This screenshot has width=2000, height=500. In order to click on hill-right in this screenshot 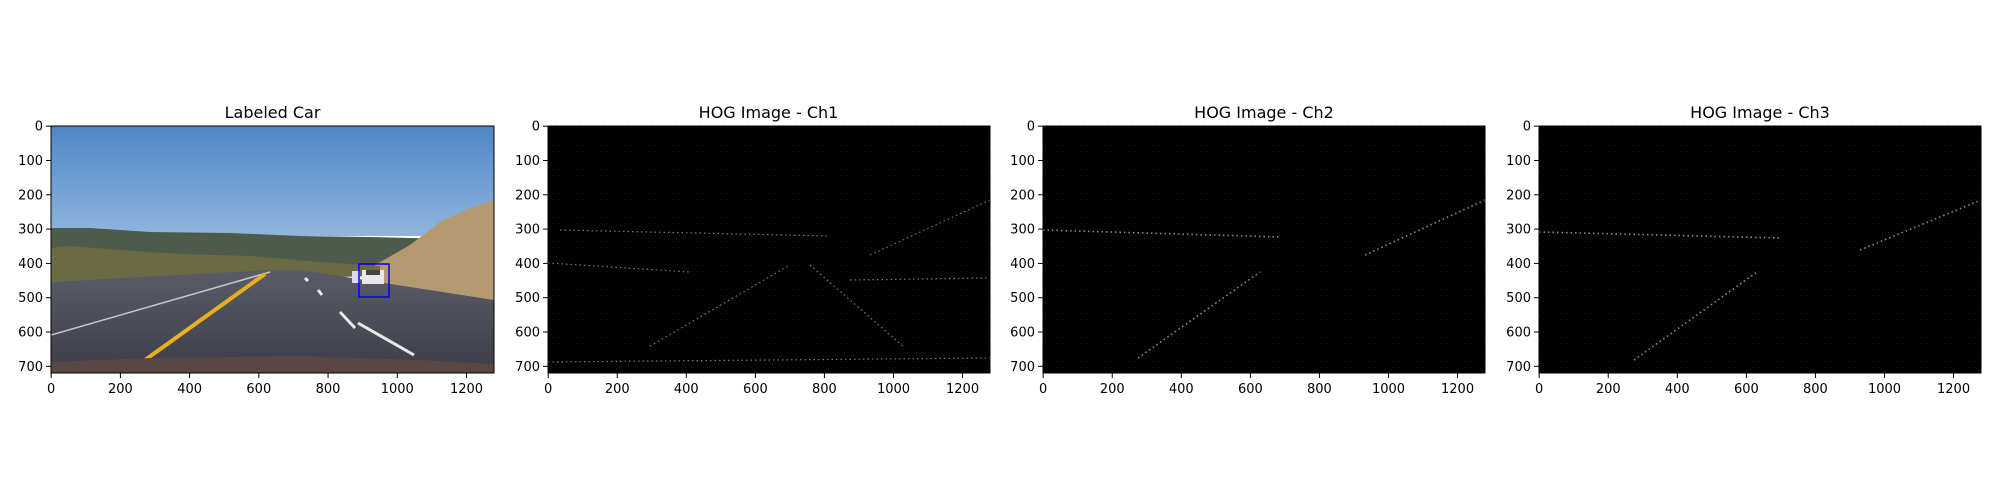, I will do `click(434, 250)`.